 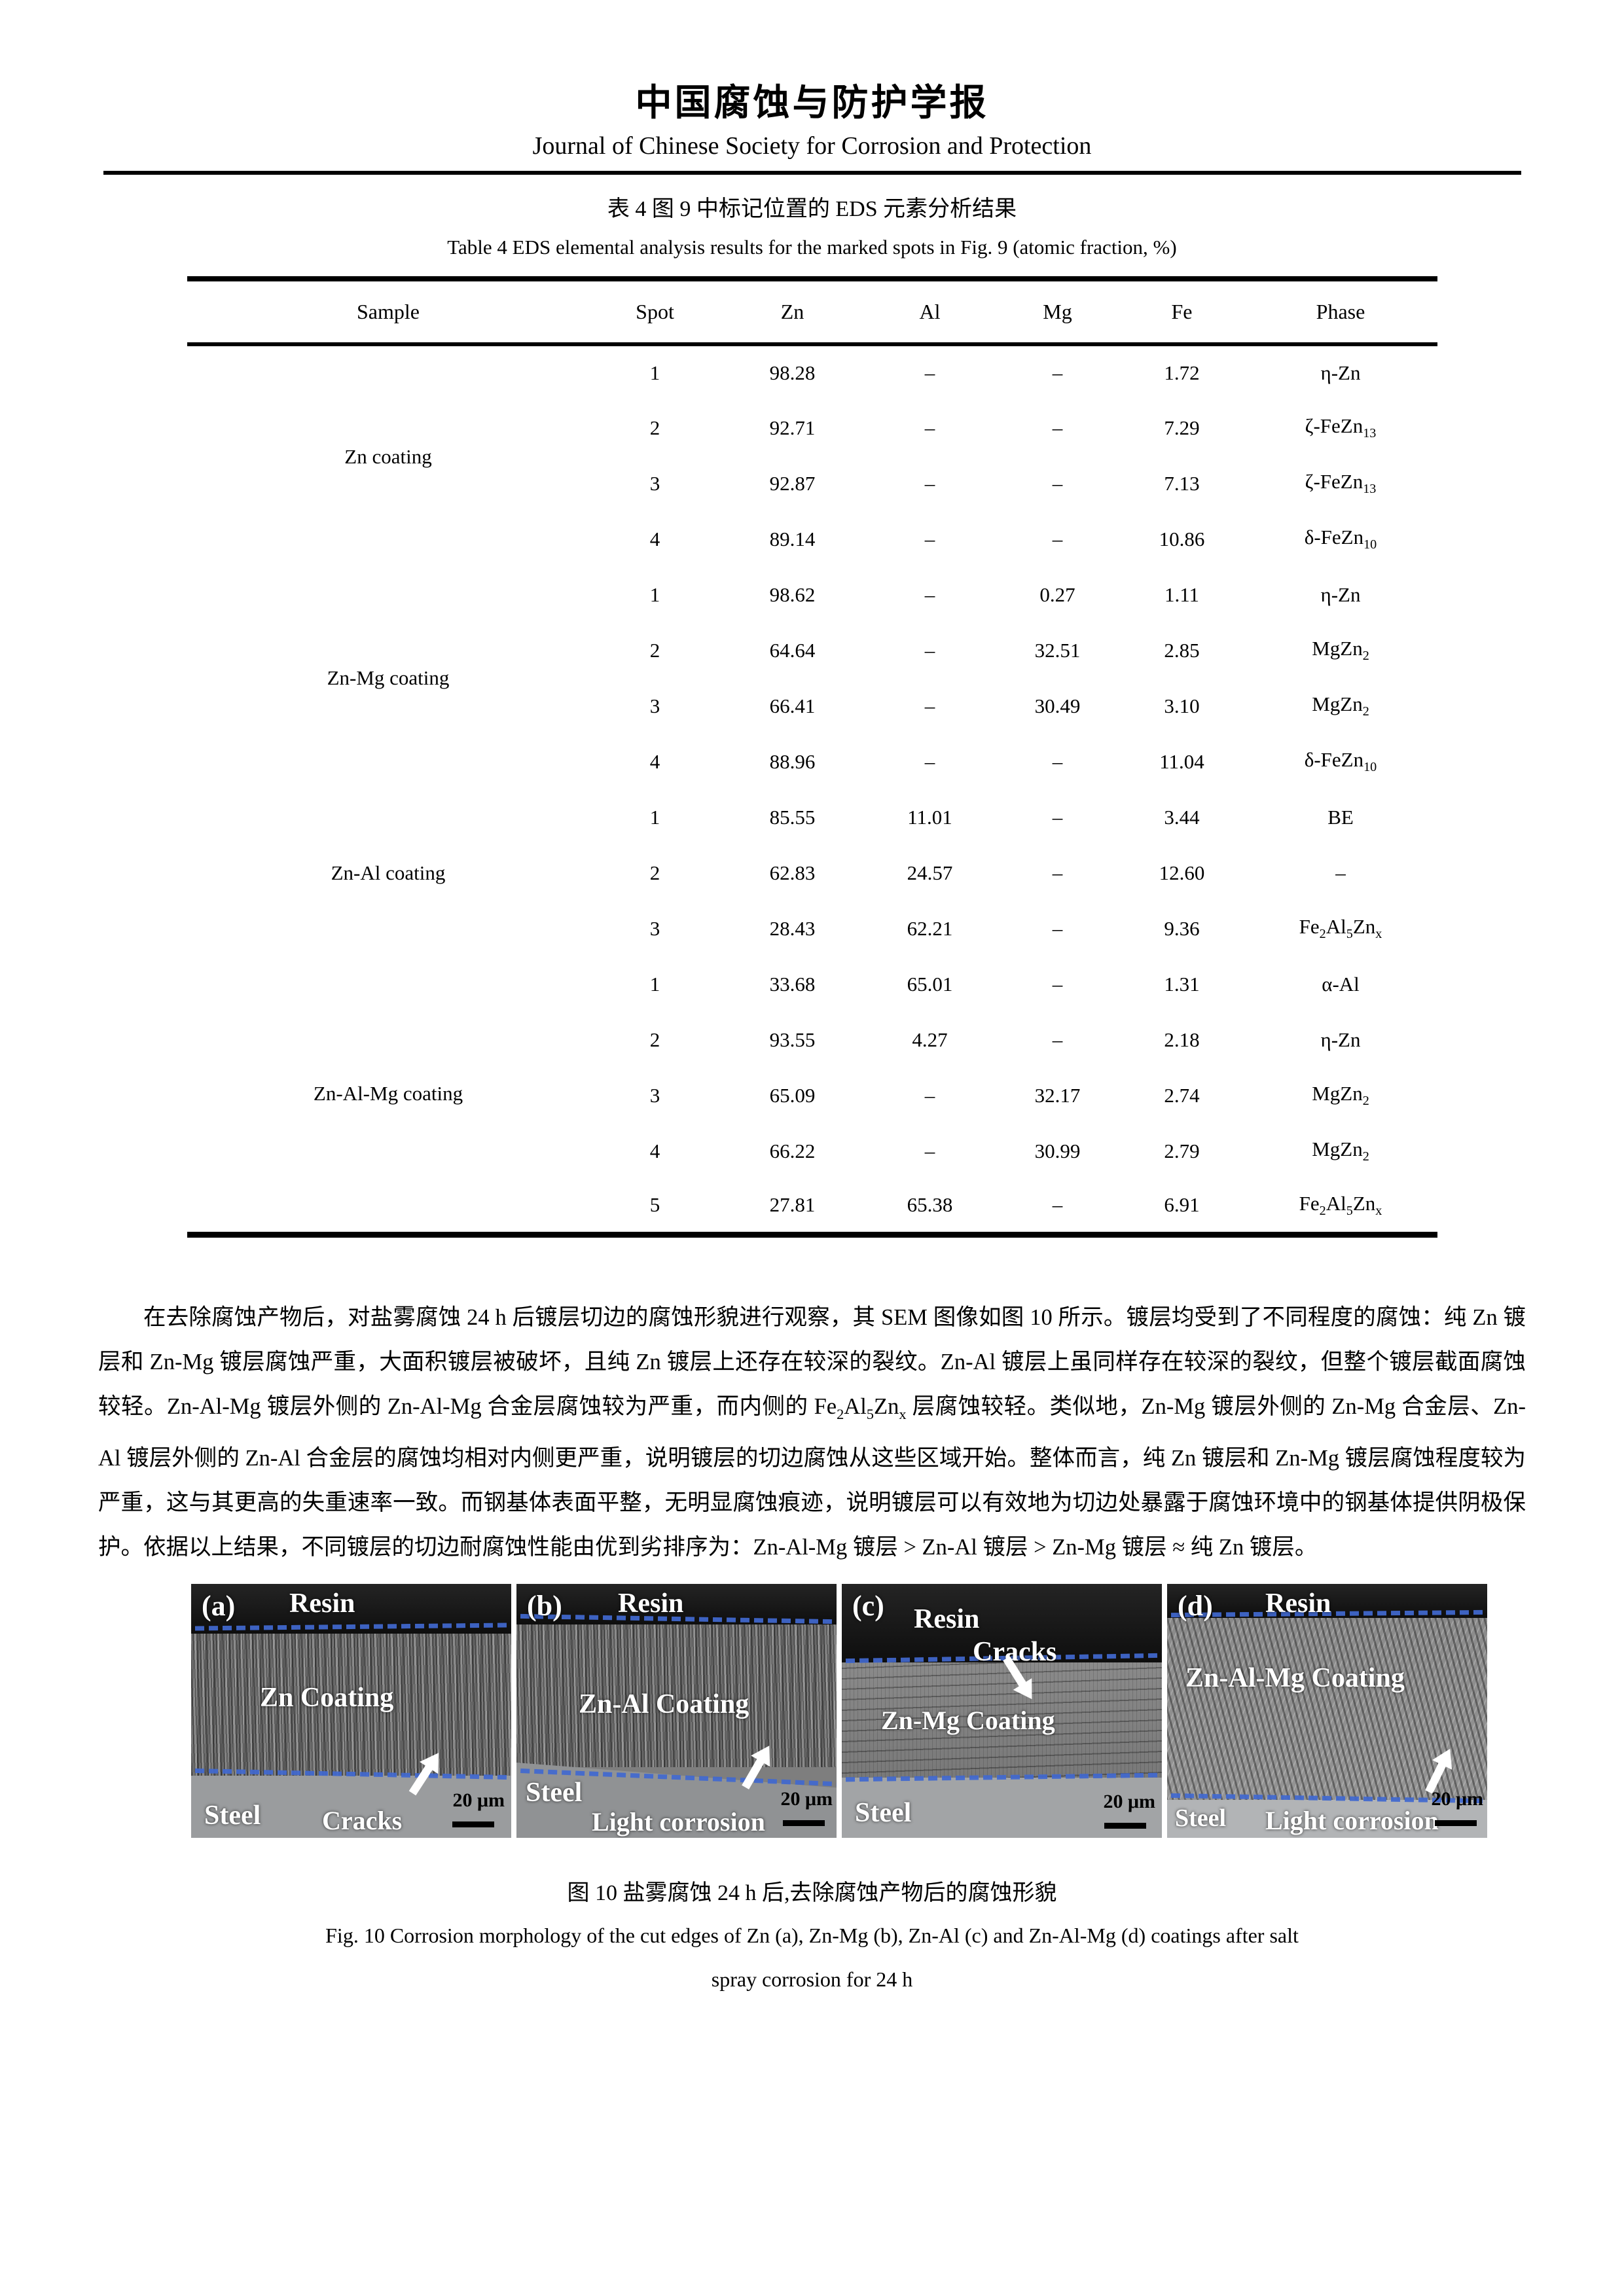 I want to click on value-cell: 1.31, so click(x=1182, y=984).